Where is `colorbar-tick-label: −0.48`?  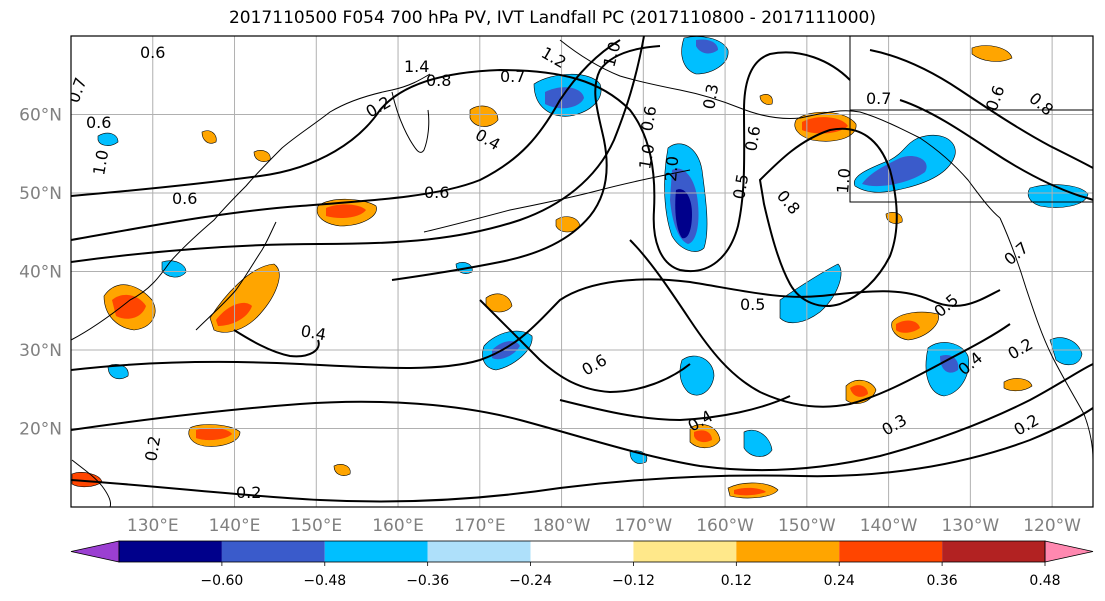 colorbar-tick-label: −0.48 is located at coordinates (324, 581).